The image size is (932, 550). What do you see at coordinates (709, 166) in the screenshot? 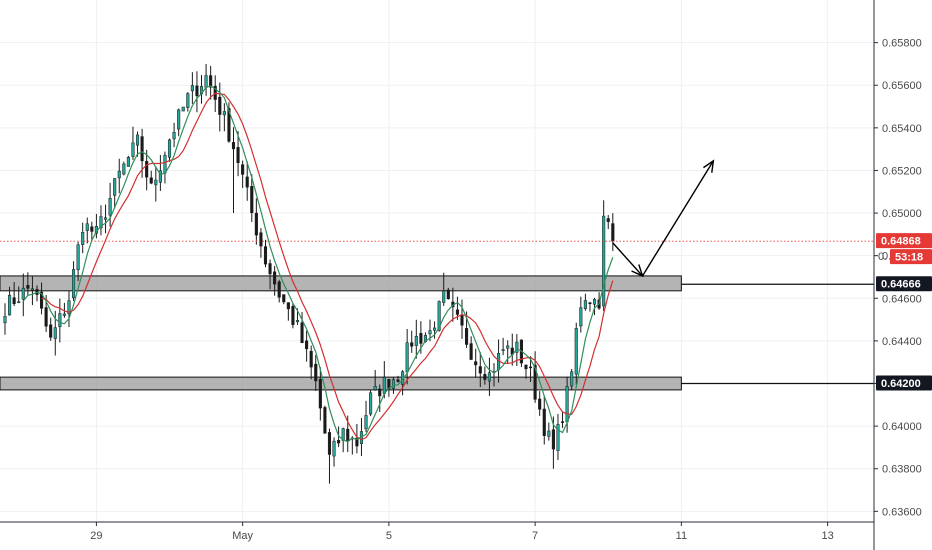
I see `projection-arrowhead-up` at bounding box center [709, 166].